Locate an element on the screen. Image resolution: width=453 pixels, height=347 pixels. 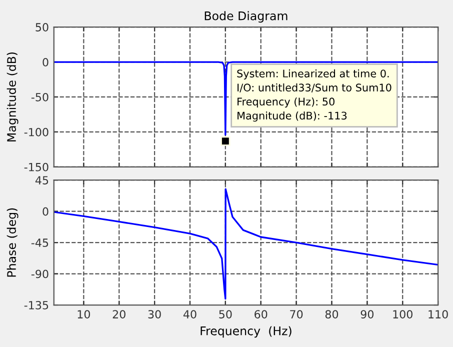
y-tick-label: 45 is located at coordinates (41, 180).